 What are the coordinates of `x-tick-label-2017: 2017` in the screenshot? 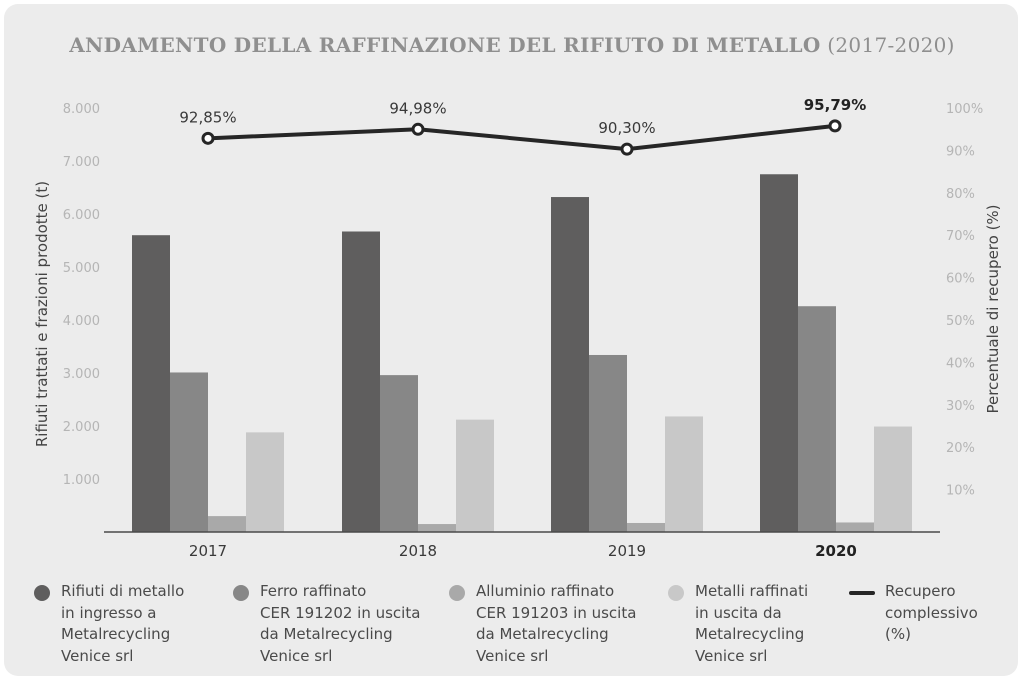 It's located at (208, 551).